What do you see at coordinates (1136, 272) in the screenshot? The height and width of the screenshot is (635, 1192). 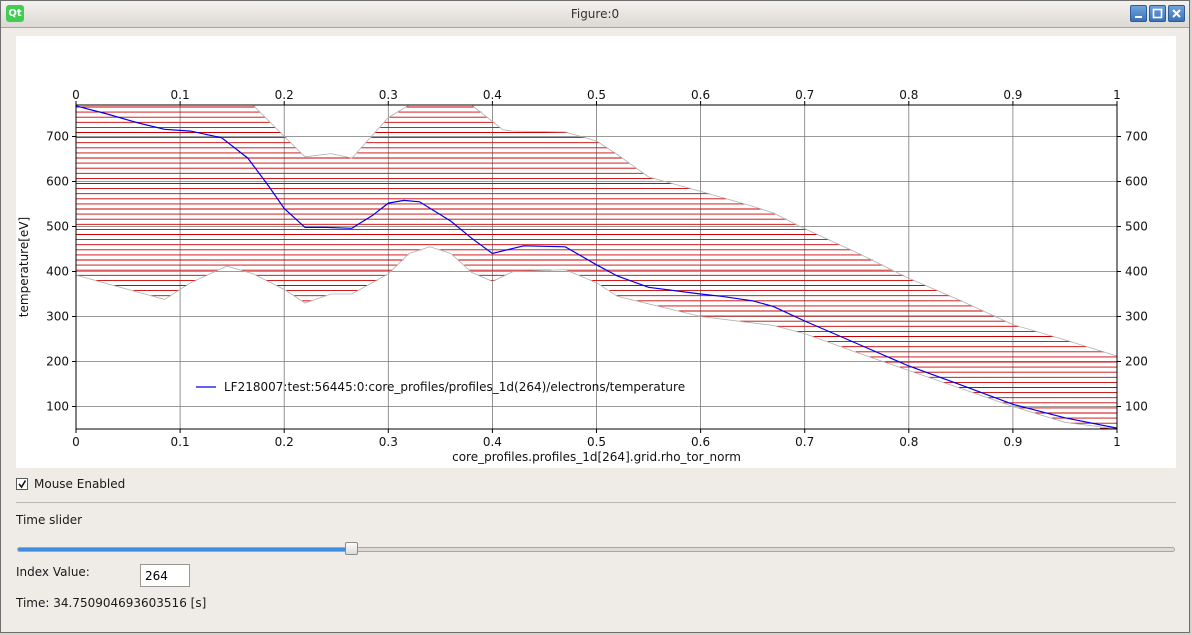 I see `y-tick-label-right: 400` at bounding box center [1136, 272].